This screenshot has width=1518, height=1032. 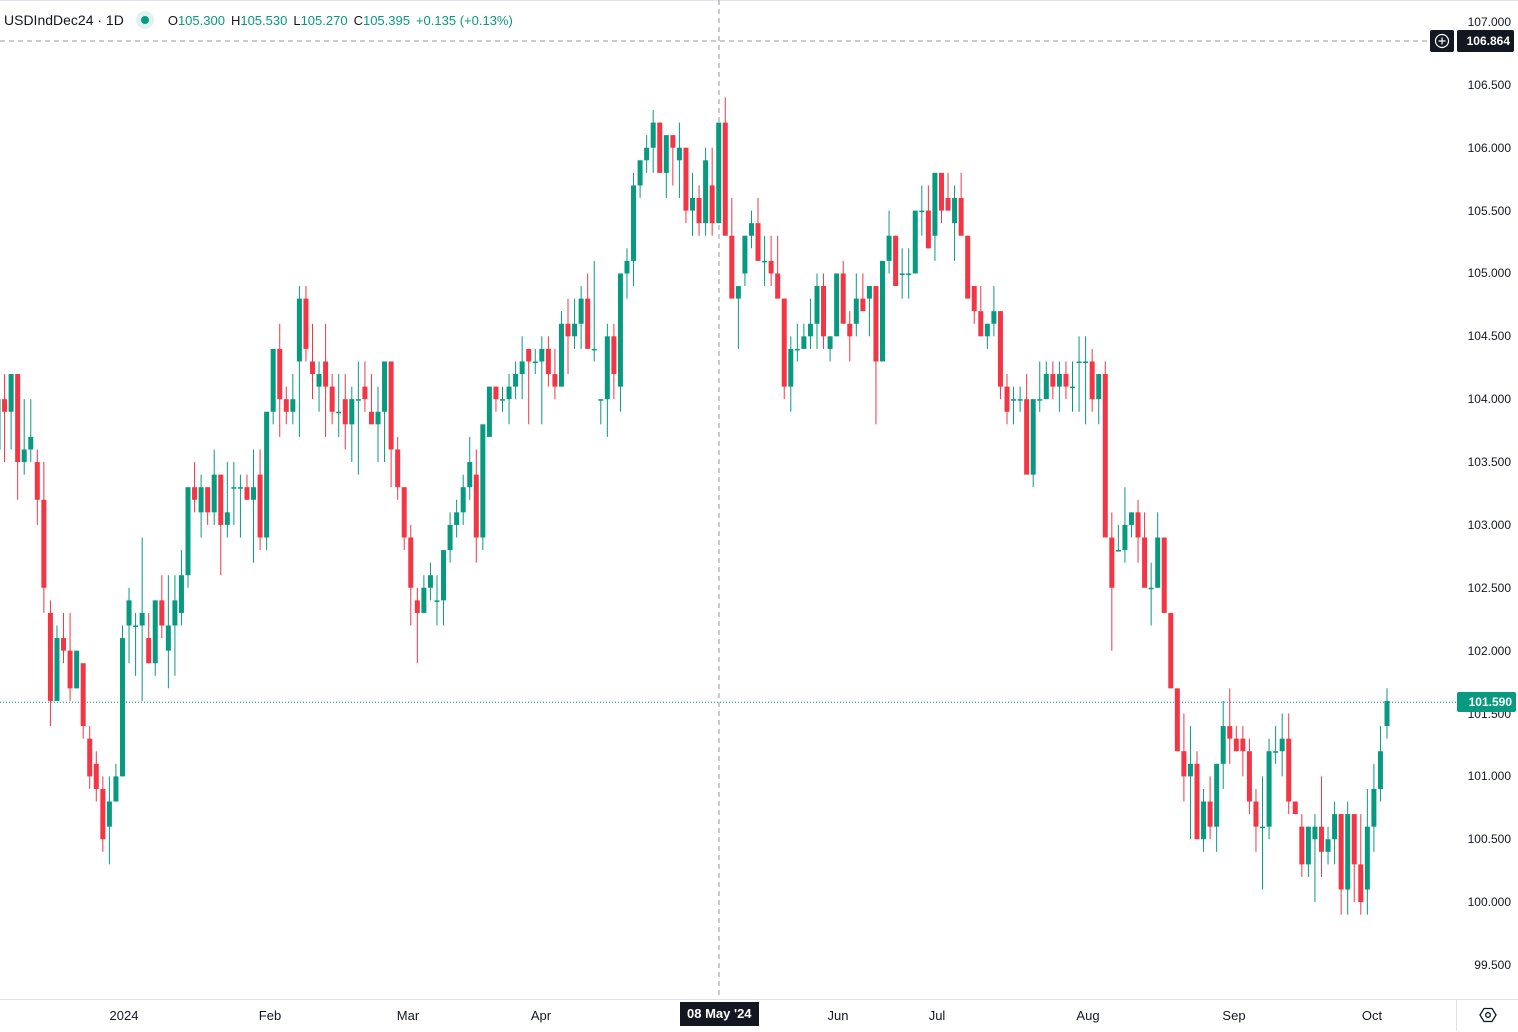 What do you see at coordinates (1485, 41) in the screenshot?
I see `crosshair-price-label: 106.864` at bounding box center [1485, 41].